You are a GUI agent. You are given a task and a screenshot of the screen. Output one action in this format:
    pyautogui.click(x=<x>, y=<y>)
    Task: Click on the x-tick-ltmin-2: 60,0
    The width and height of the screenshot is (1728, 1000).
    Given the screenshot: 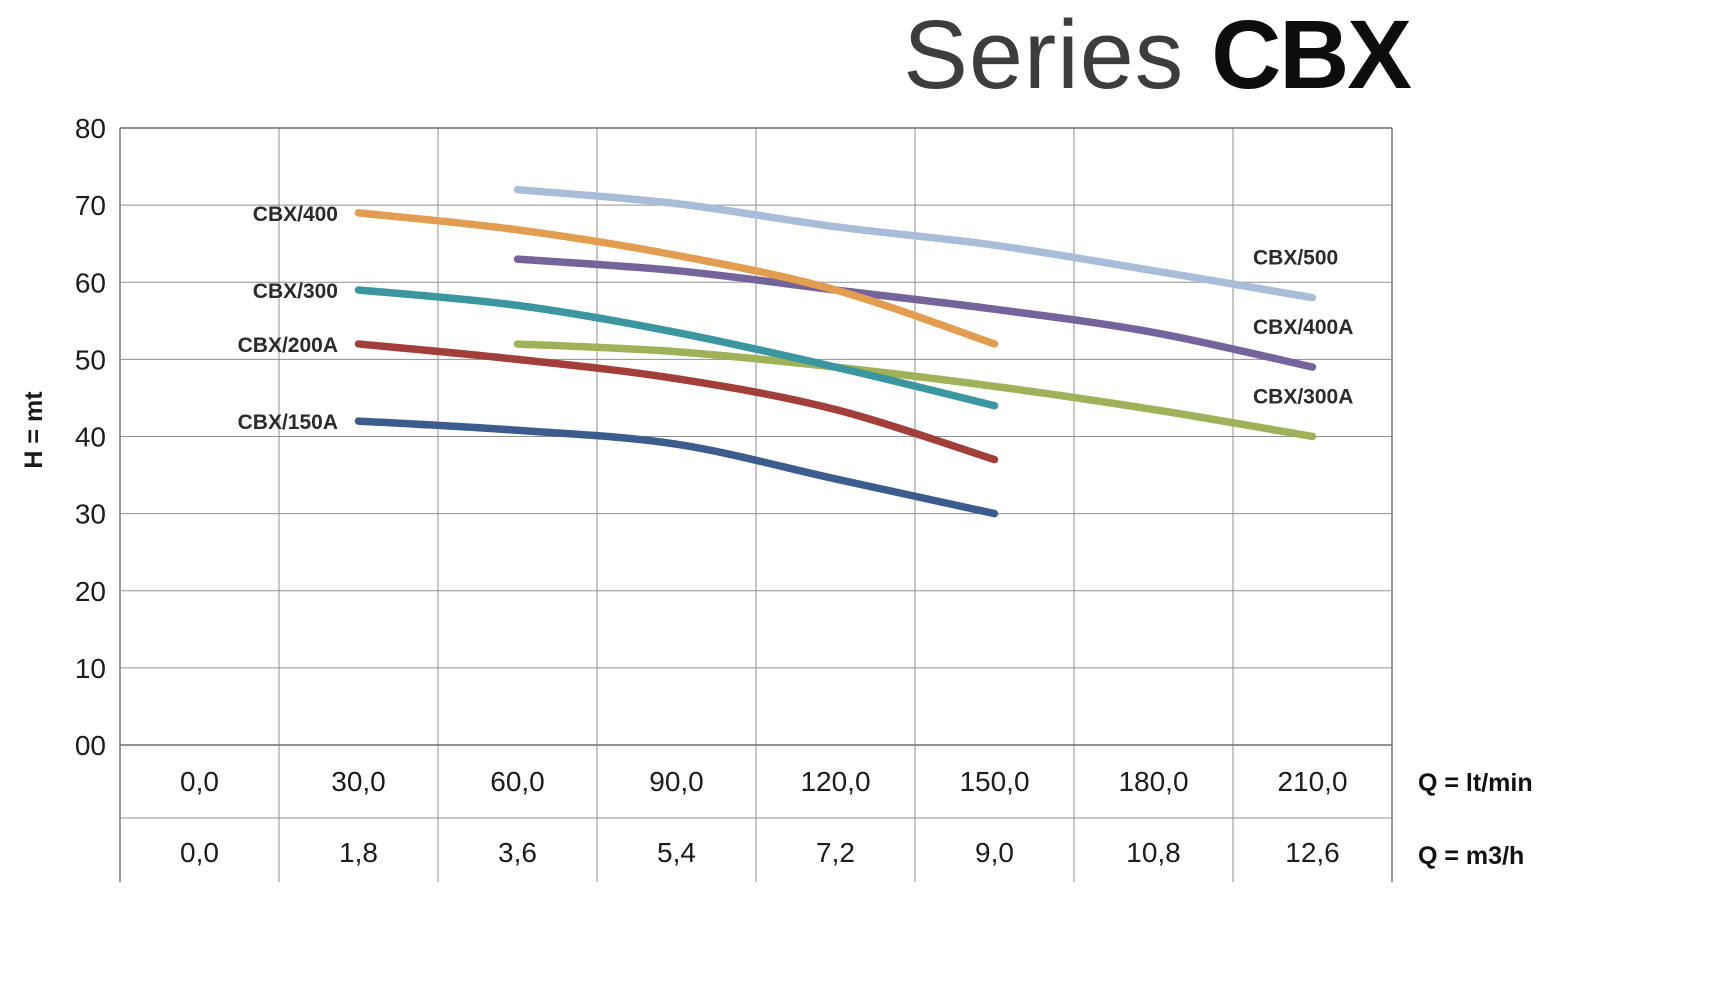 What is the action you would take?
    pyautogui.click(x=517, y=781)
    